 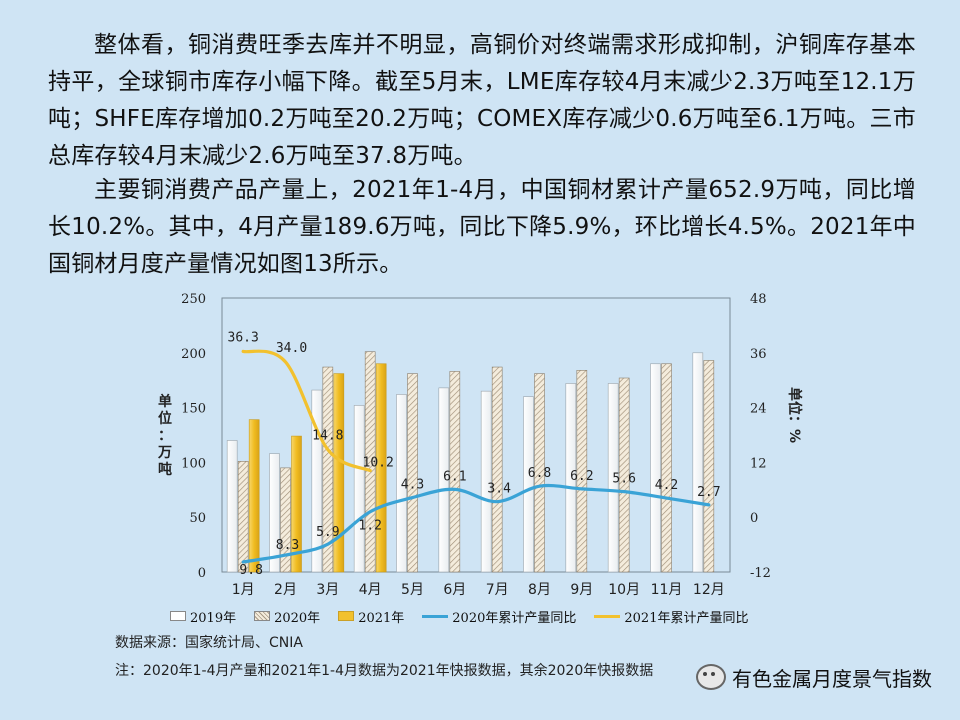 What do you see at coordinates (708, 492) in the screenshot?
I see `data-label-2020: 2.7` at bounding box center [708, 492].